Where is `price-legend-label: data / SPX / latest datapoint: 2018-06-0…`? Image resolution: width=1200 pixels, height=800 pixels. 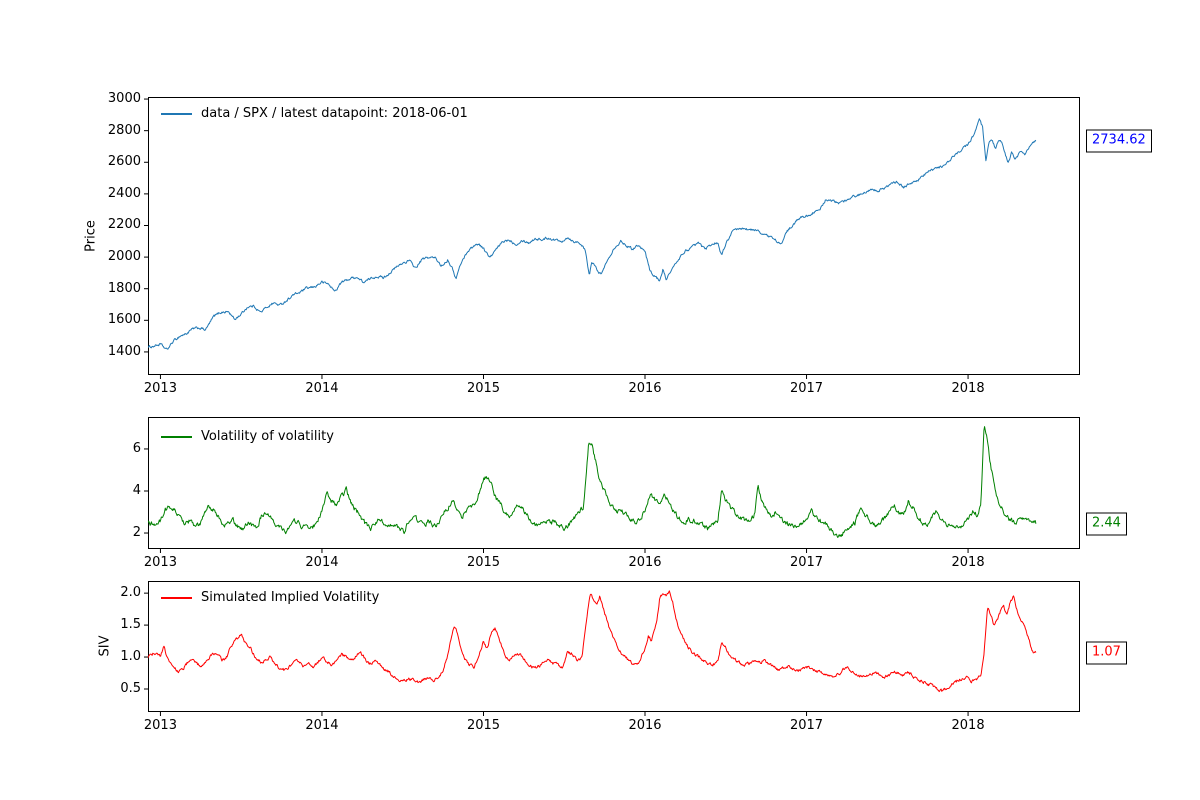
price-legend-label: data / SPX / latest datapoint: 2018-06-0… is located at coordinates (334, 113).